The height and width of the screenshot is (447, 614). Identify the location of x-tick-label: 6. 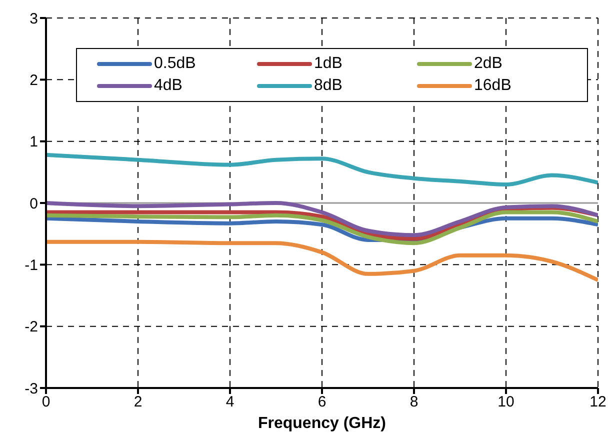
(322, 402).